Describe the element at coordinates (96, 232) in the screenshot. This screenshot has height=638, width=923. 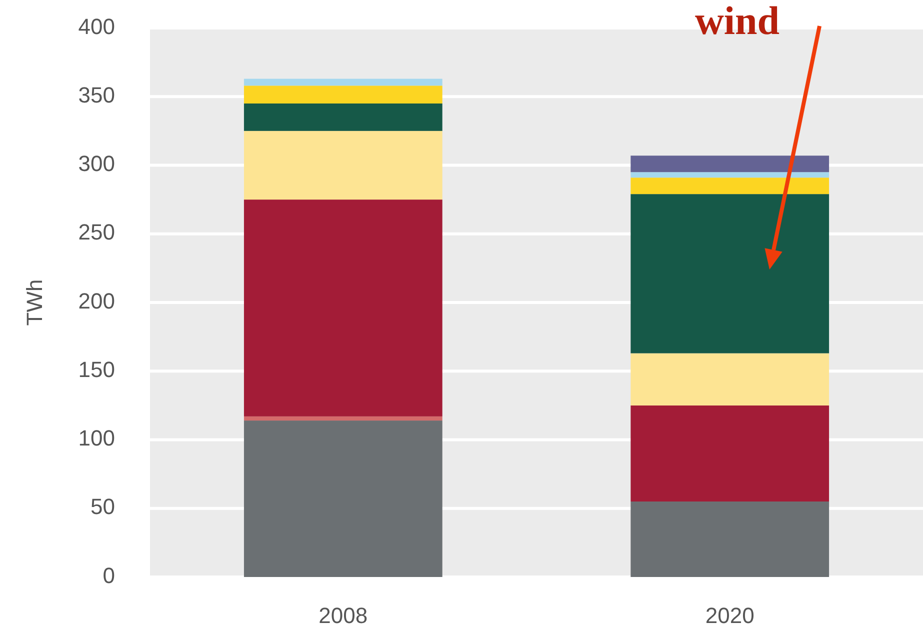
I see `y-tick-label: 250` at that location.